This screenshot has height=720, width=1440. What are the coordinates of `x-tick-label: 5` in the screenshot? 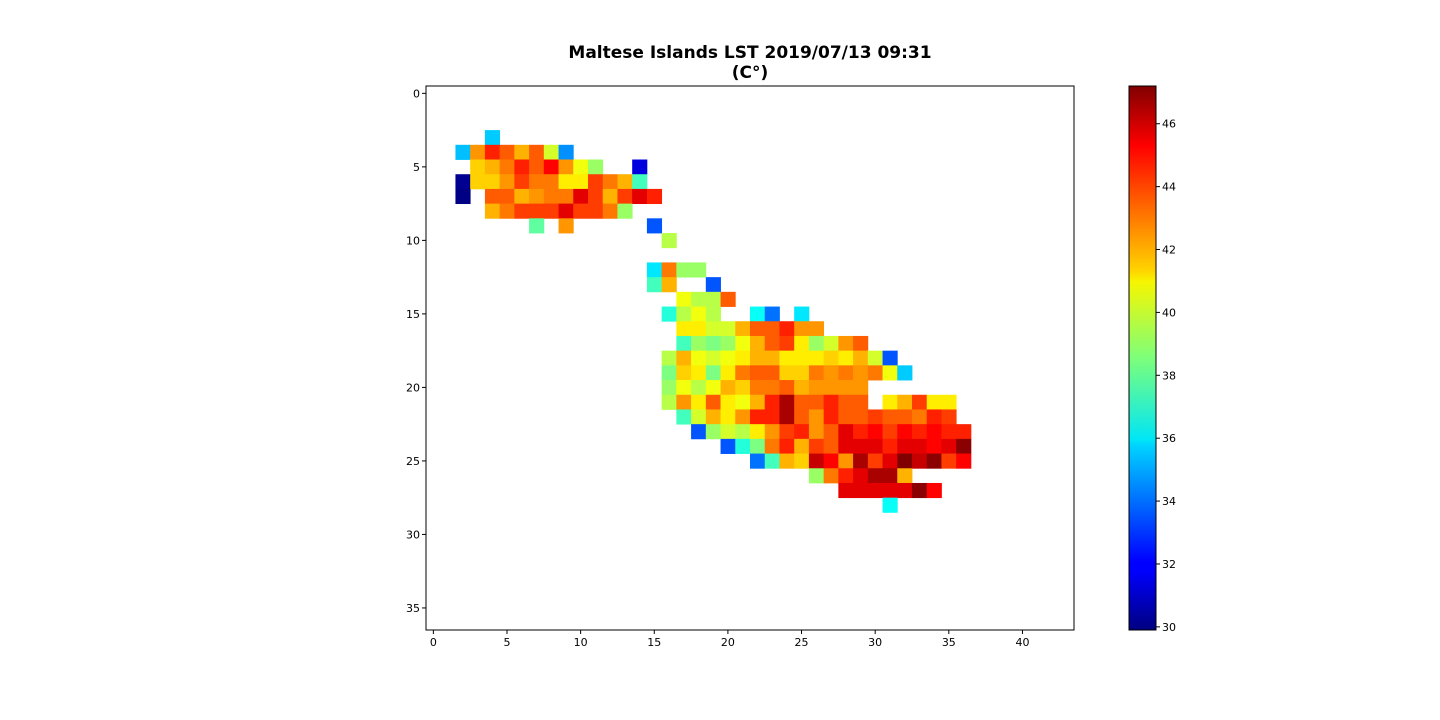 It's located at (507, 642).